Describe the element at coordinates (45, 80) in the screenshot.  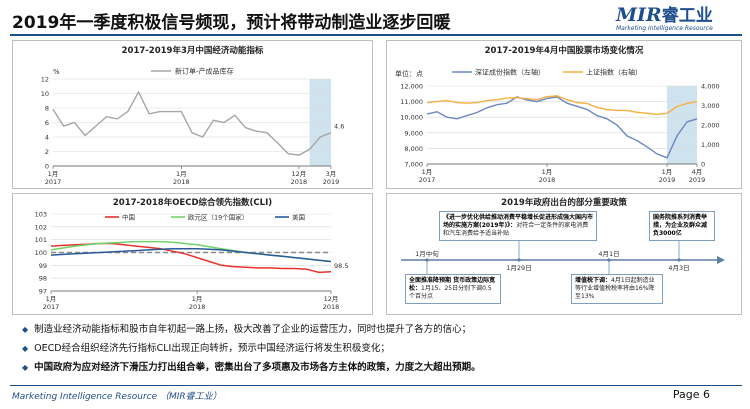
I see `y-tick-label: 12` at that location.